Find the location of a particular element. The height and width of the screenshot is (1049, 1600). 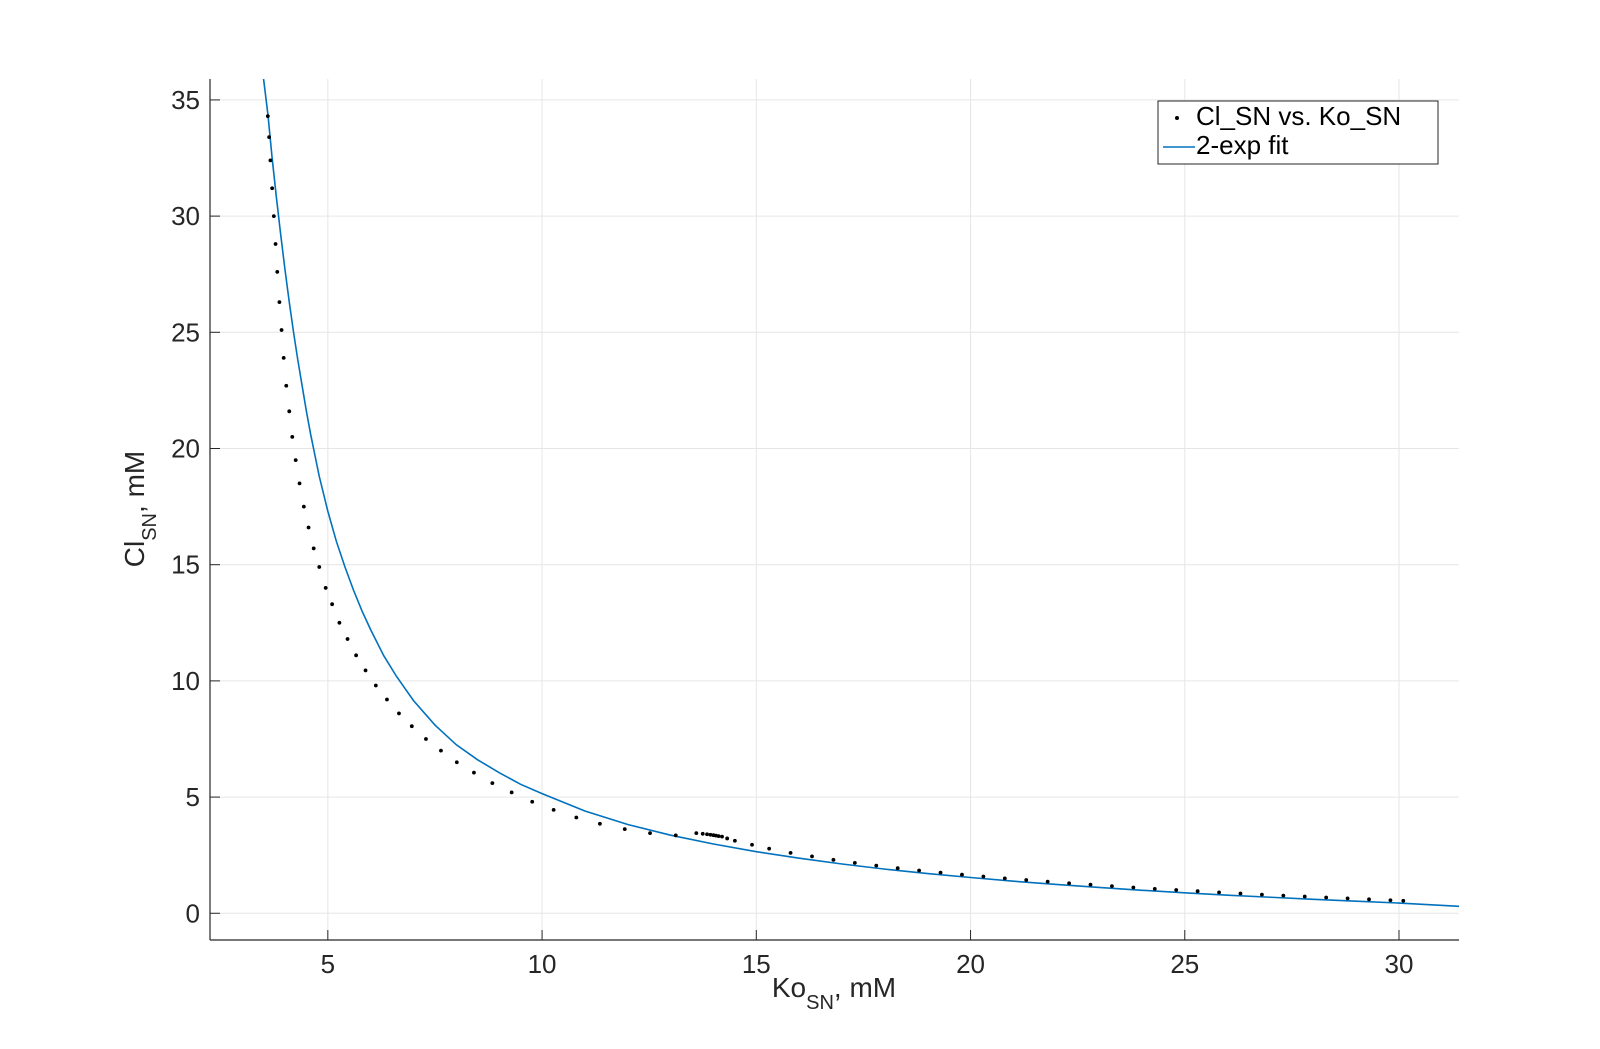

x-axis-label-sub: SN is located at coordinates (820, 1003).